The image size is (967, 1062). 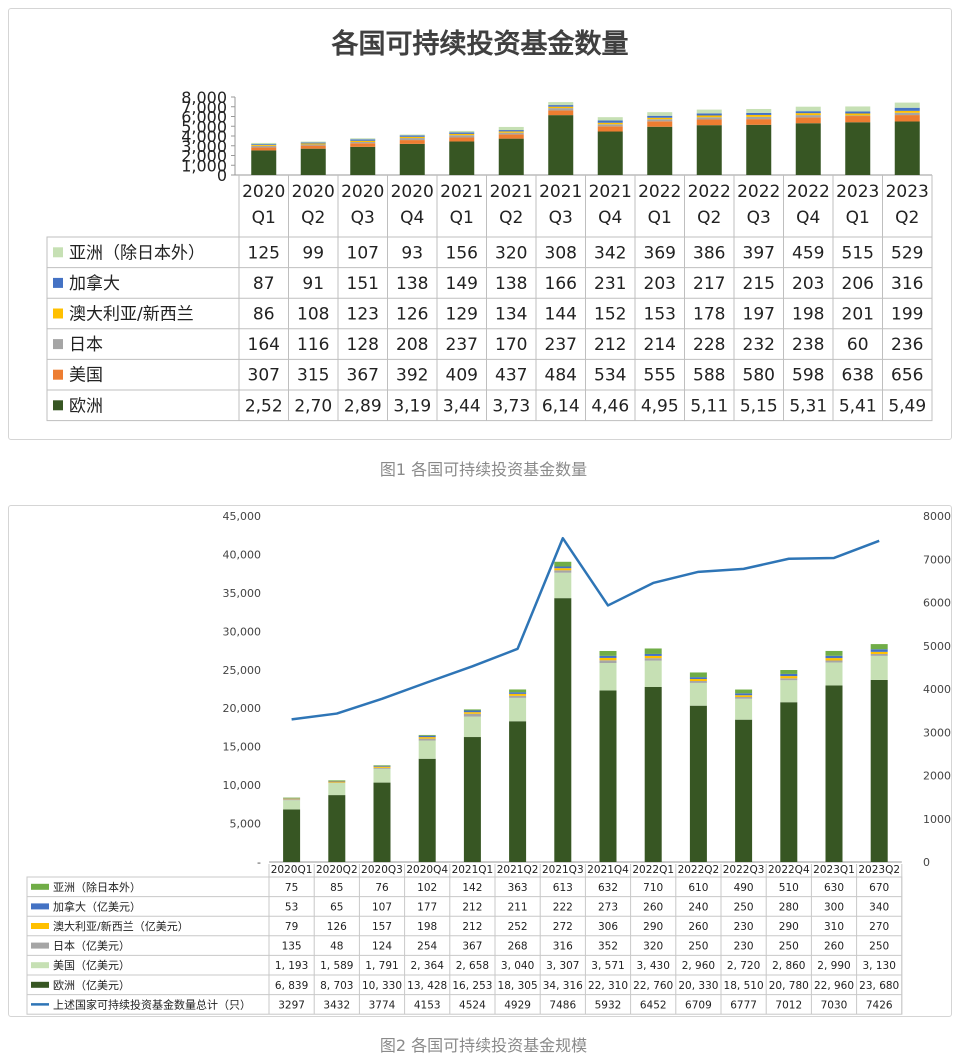 What do you see at coordinates (858, 284) in the screenshot?
I see `table-cell-value: 206` at bounding box center [858, 284].